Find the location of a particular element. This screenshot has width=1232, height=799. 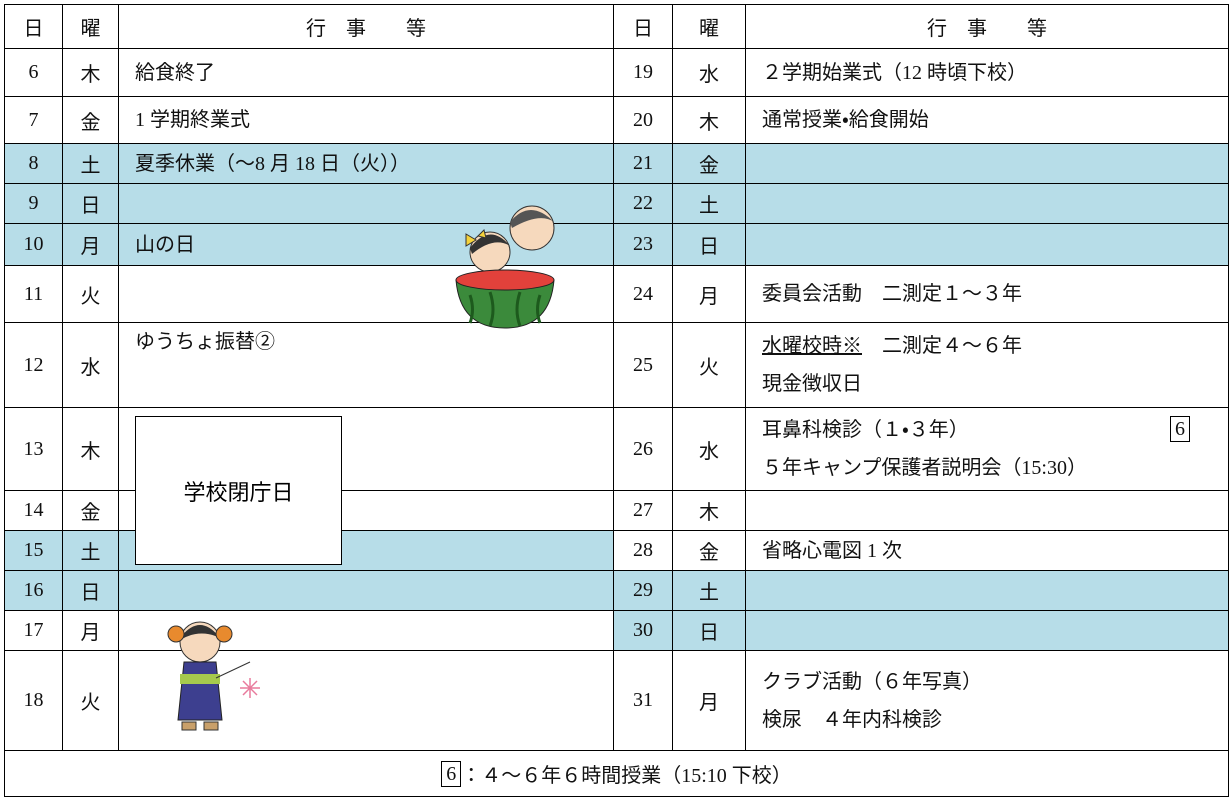

day-cell: 25 is located at coordinates (643, 365).